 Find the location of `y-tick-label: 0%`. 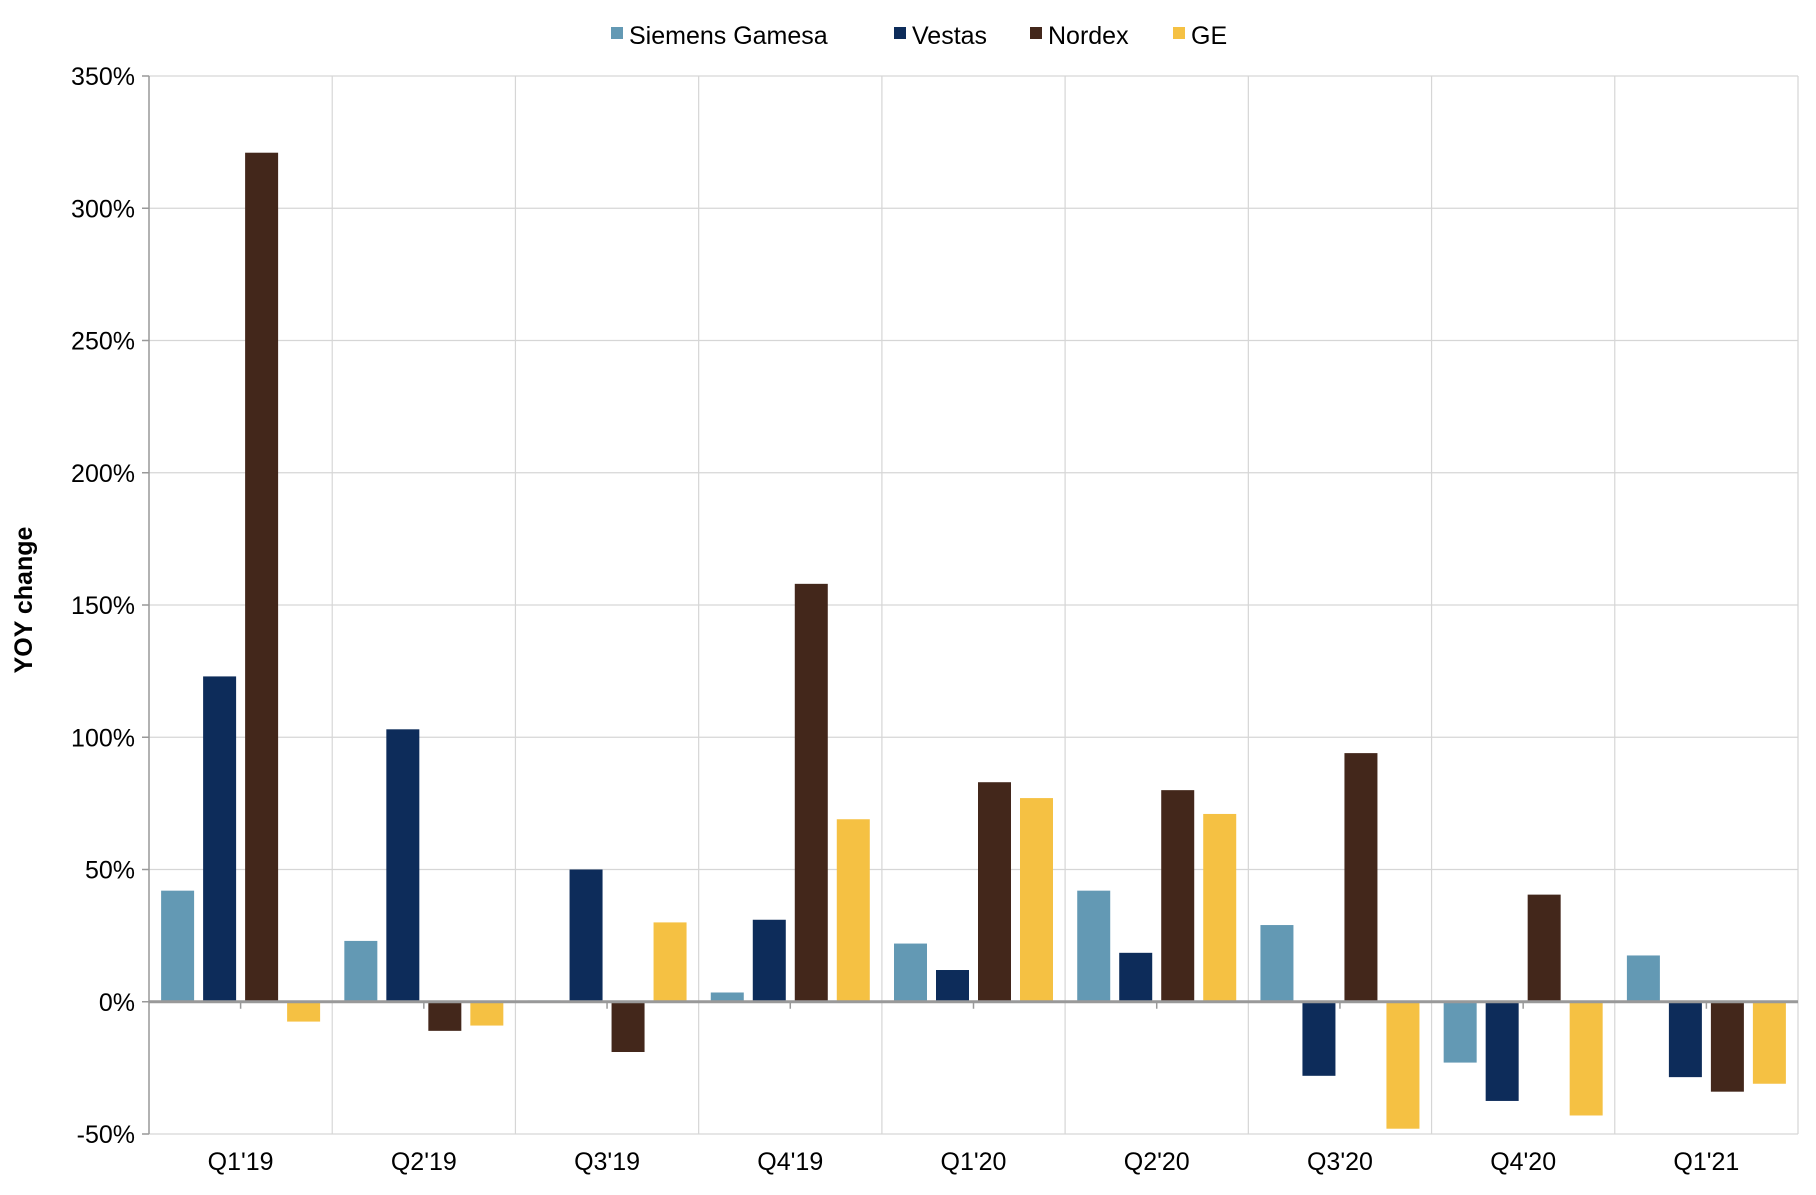

y-tick-label: 0% is located at coordinates (117, 1003).